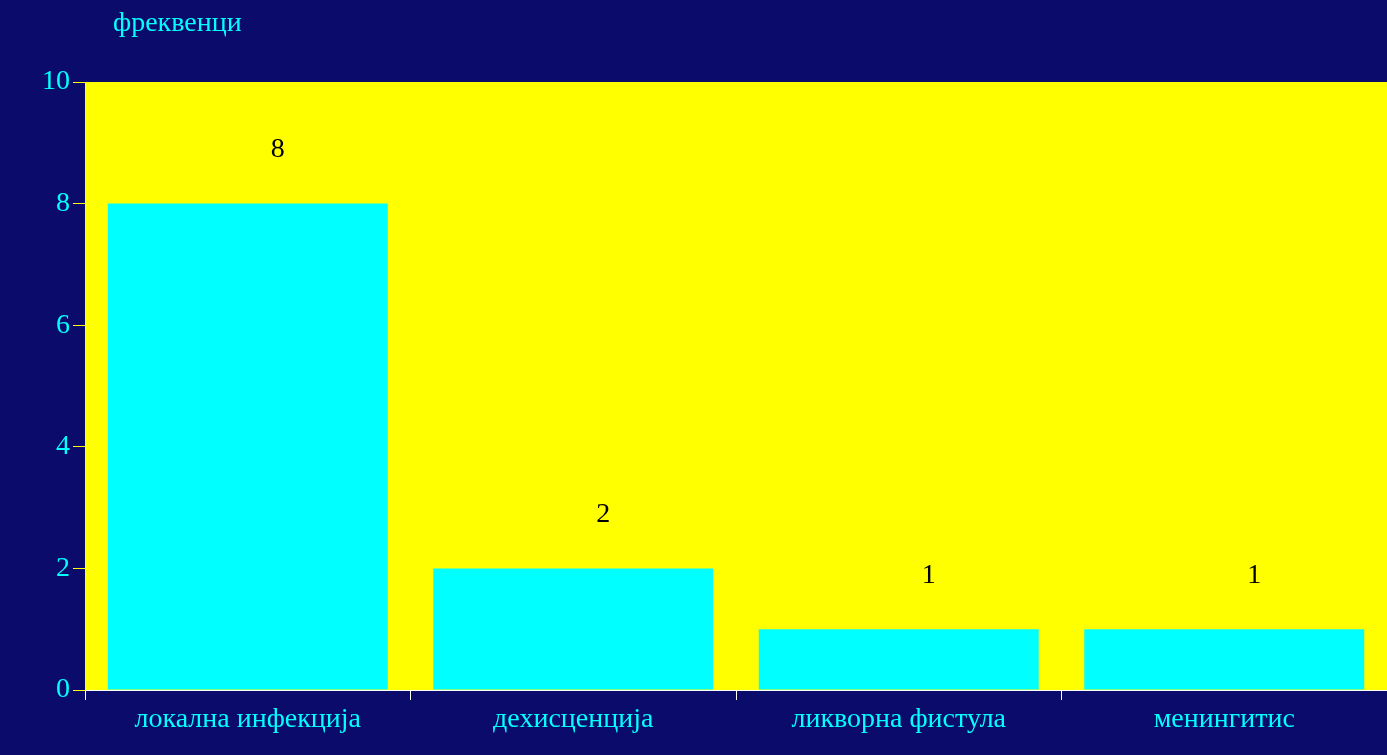  What do you see at coordinates (63, 688) in the screenshot?
I see `y-tick-label: 0` at bounding box center [63, 688].